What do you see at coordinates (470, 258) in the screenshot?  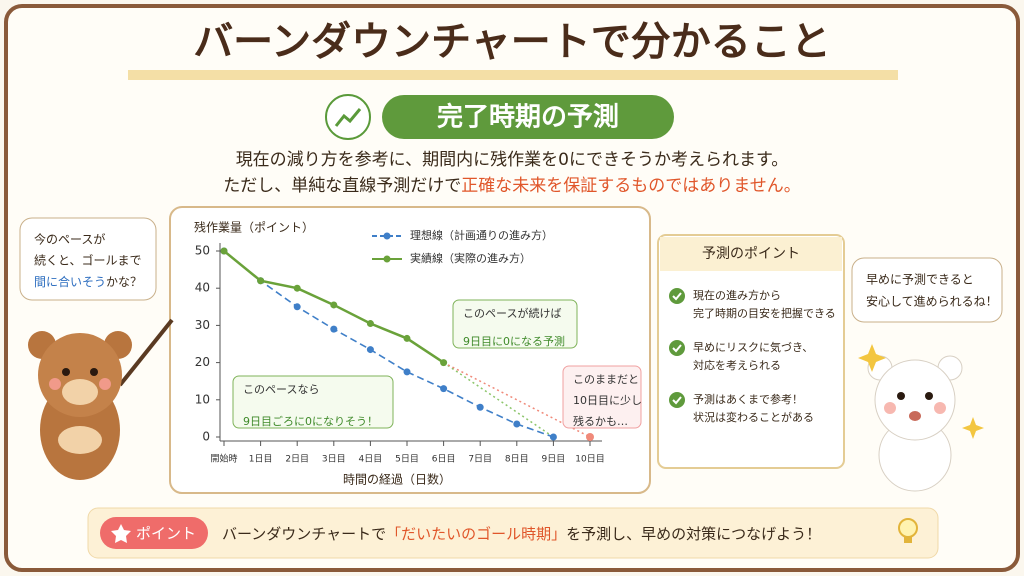 I see `legend-label: 実績線（実際の進み方）` at bounding box center [470, 258].